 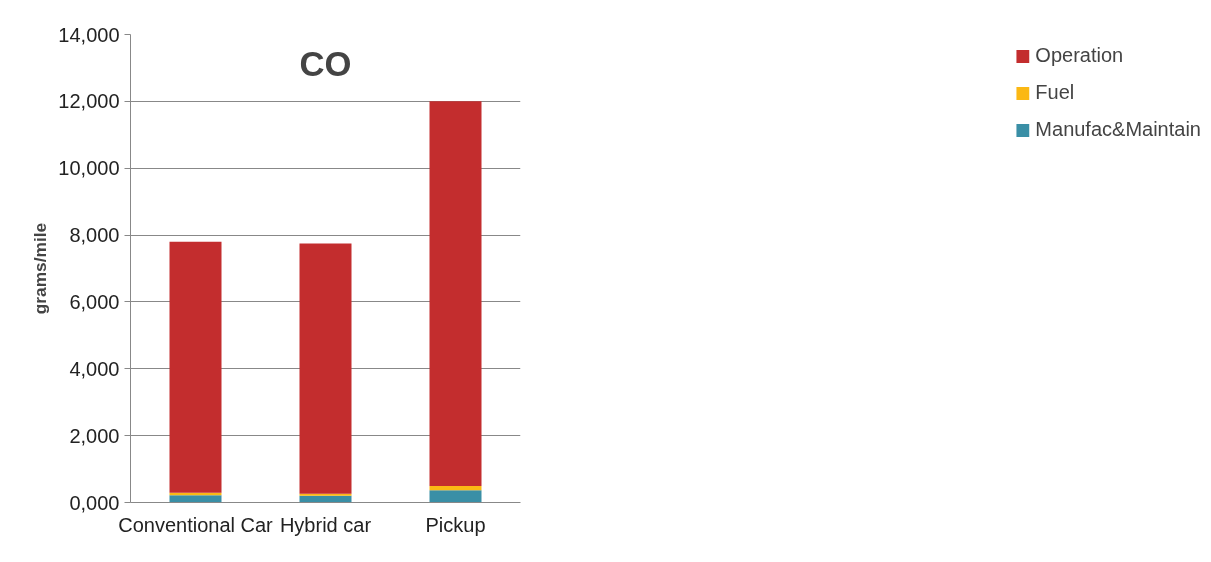 What do you see at coordinates (94, 502) in the screenshot?
I see `y-tick-label: 0,000` at bounding box center [94, 502].